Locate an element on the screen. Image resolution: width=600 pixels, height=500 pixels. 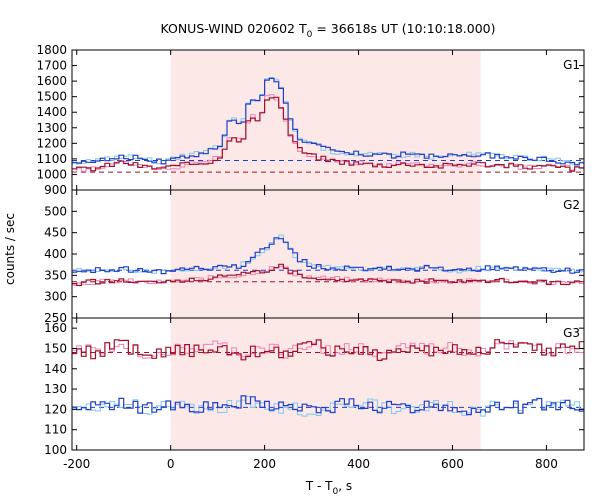
panel-label: G2 is located at coordinates (571, 205).